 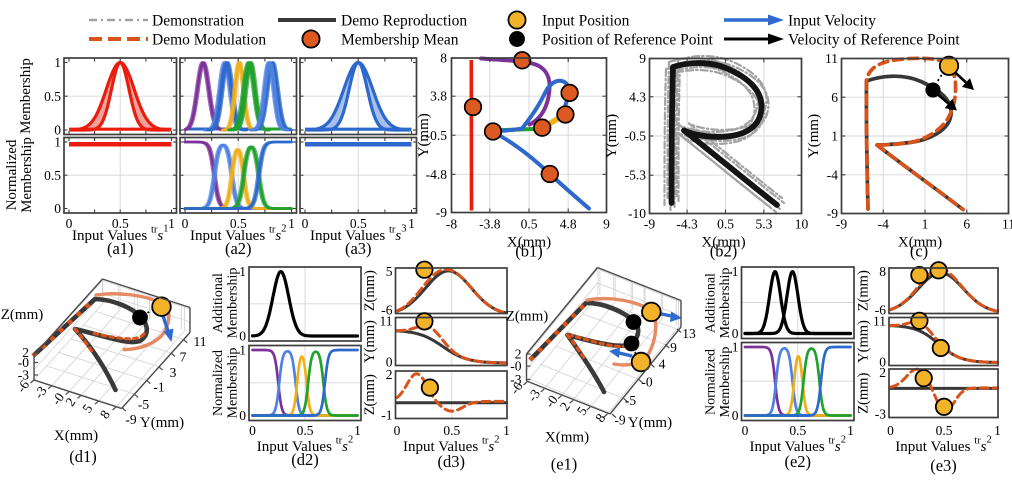 I want to click on svg-text: Membership Mean, so click(x=400, y=40).